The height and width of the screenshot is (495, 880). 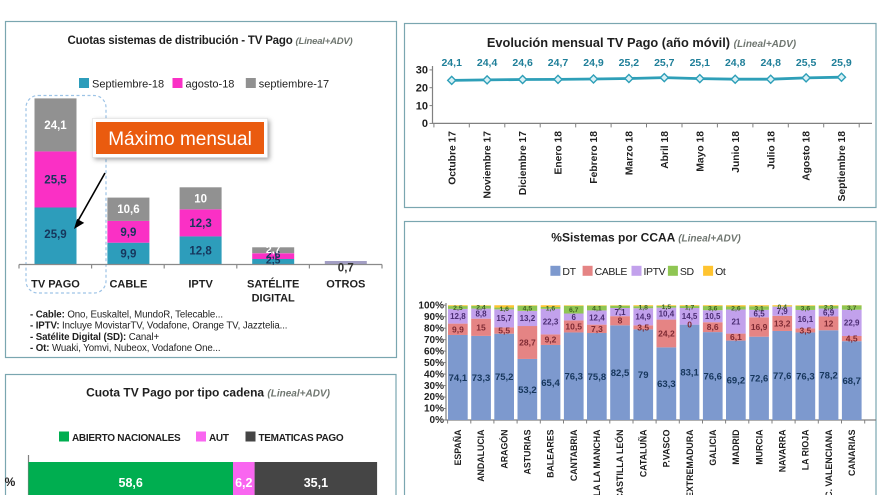 I want to click on svg-text: 6,9, so click(x=829, y=312).